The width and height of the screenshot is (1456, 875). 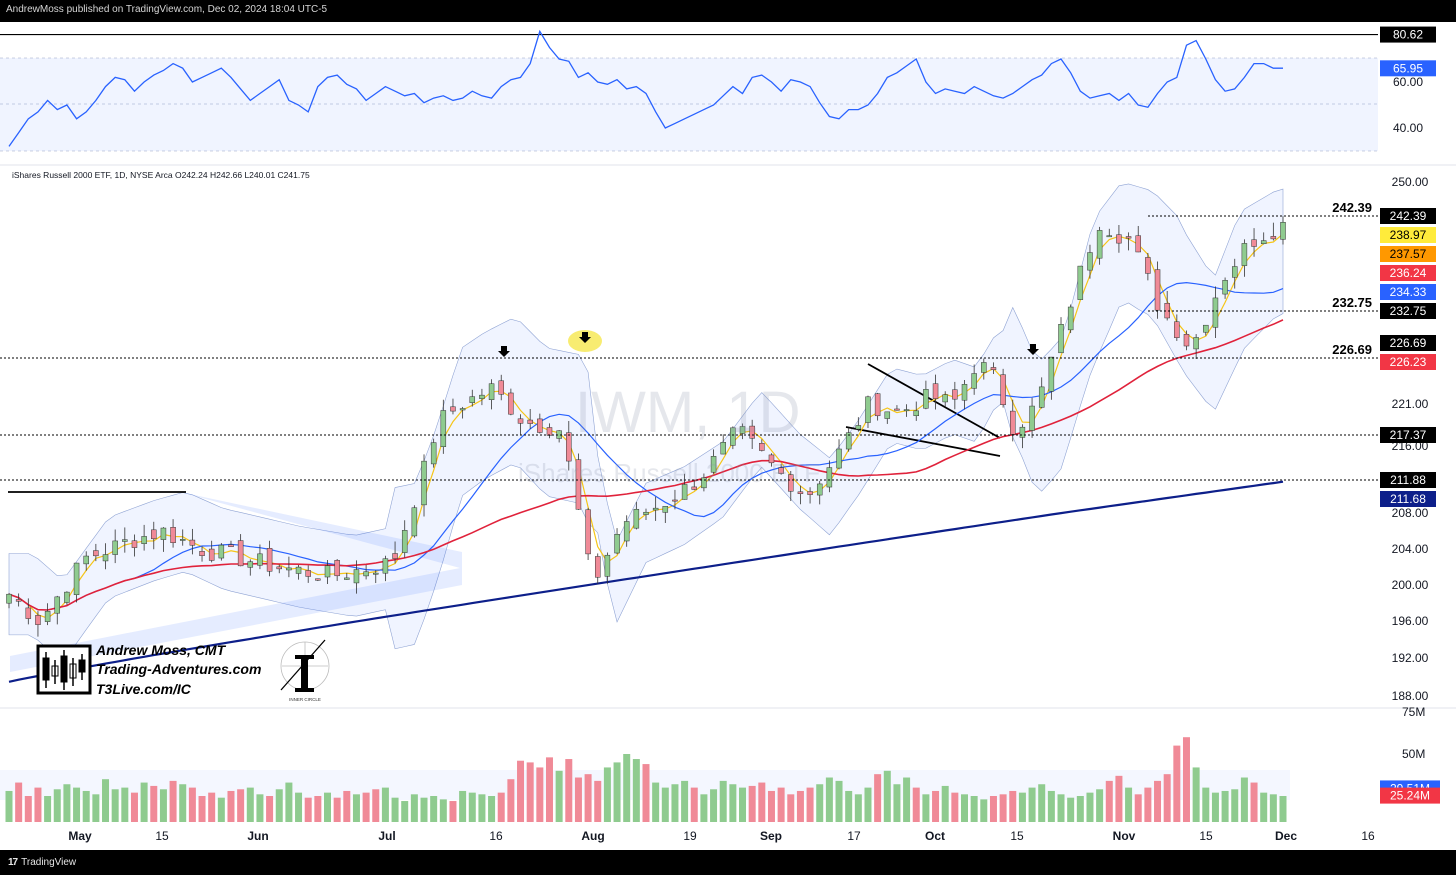 What do you see at coordinates (1410, 658) in the screenshot?
I see `price-tick-label: 192.00` at bounding box center [1410, 658].